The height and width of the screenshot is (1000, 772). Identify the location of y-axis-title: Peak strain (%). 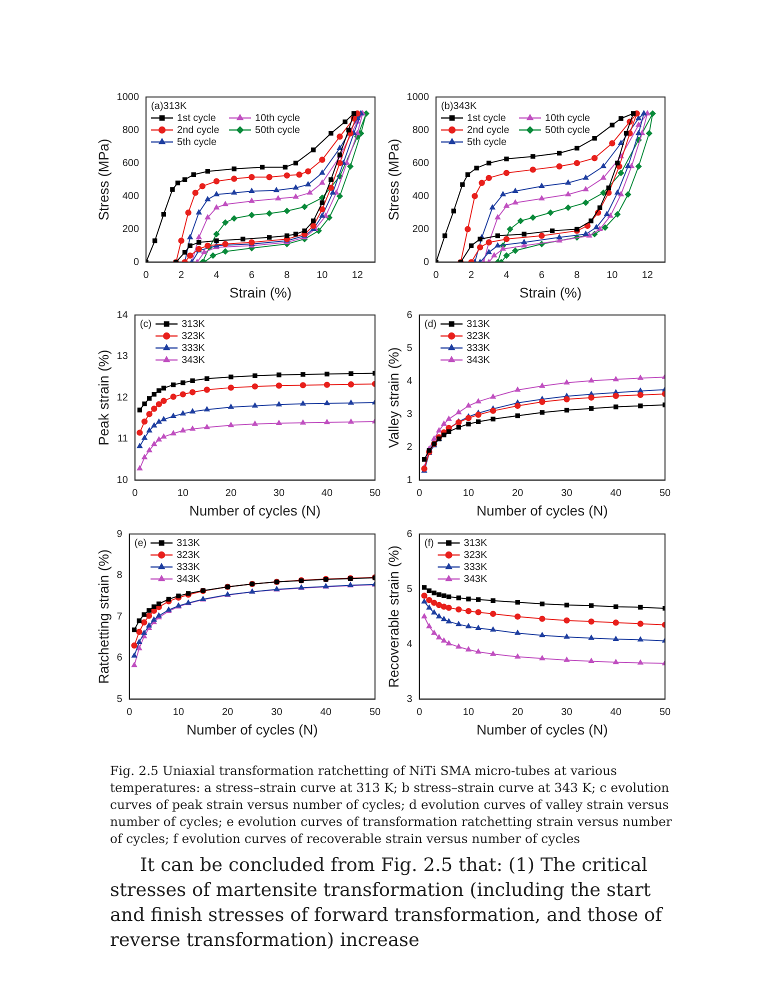
(103, 398).